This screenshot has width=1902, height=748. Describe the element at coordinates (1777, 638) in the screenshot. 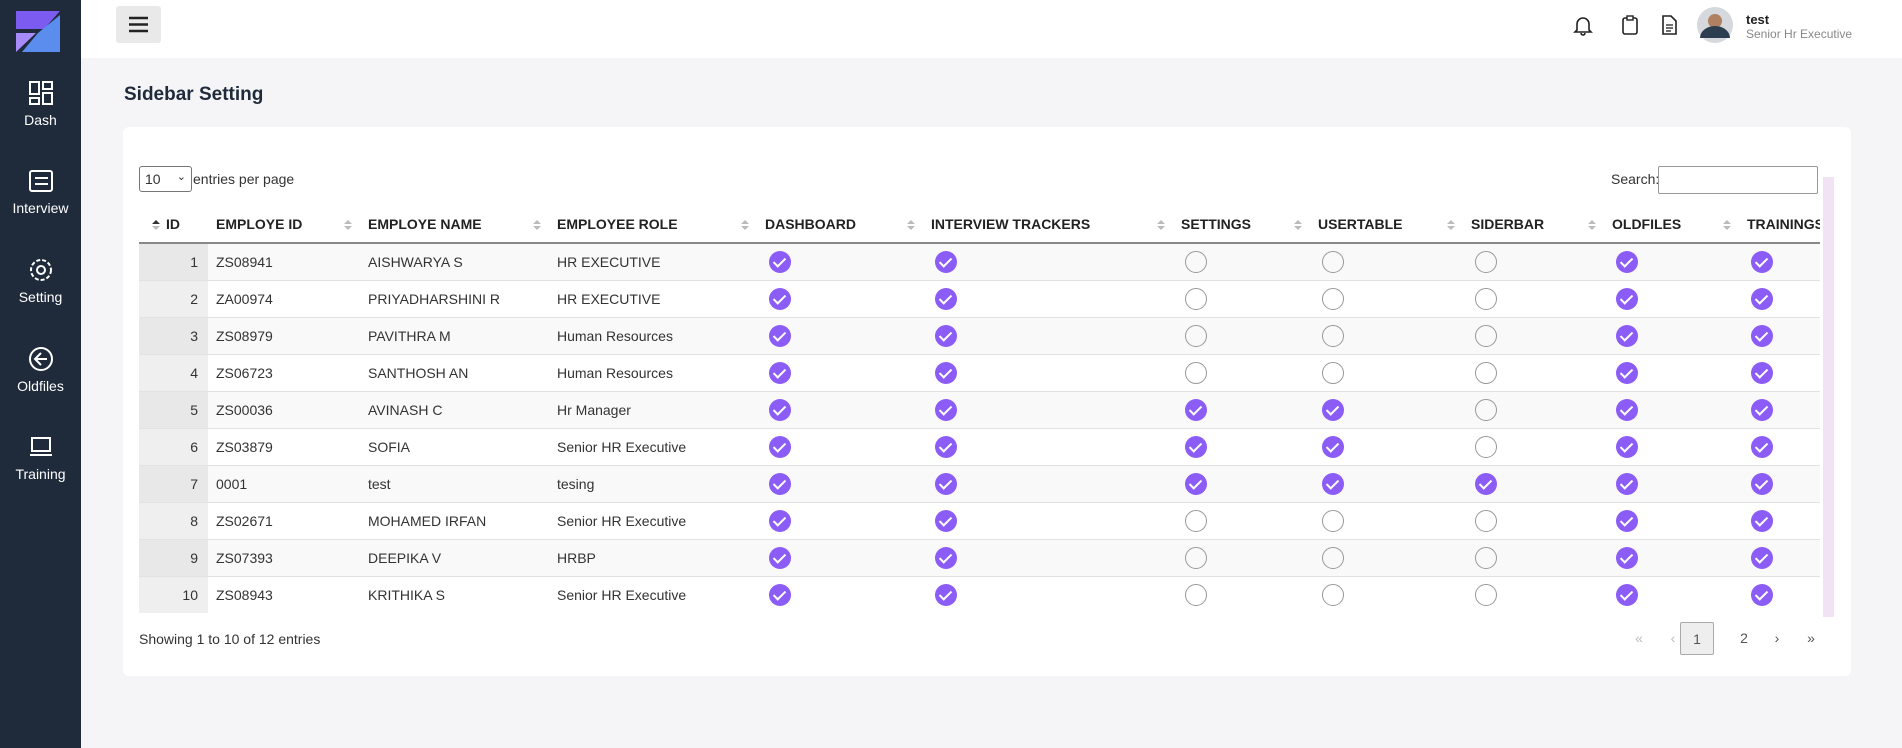

I see `page-button: ›` at that location.